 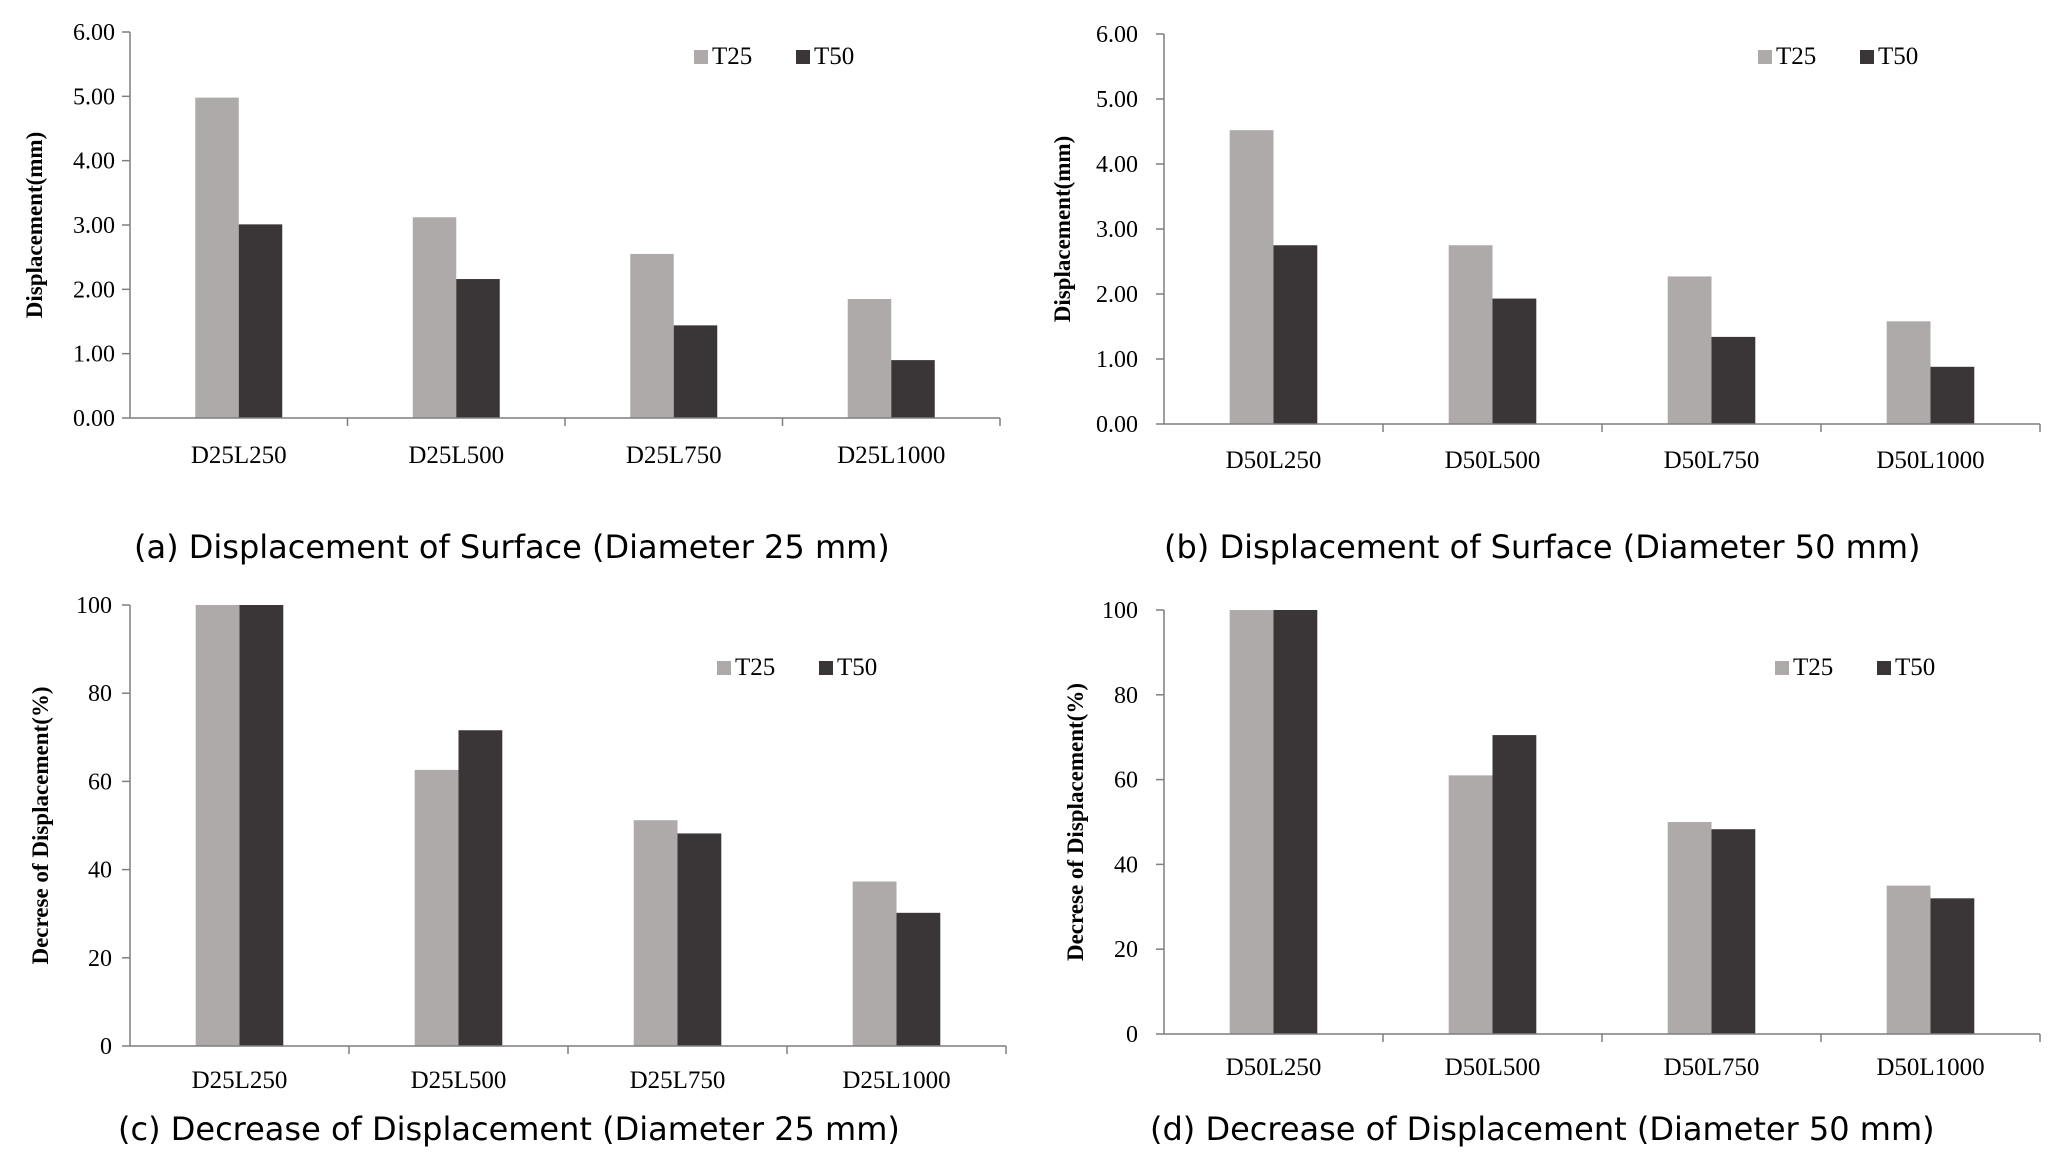 I want to click on panel-b-bar-t25-d50l1000, so click(x=1908, y=372).